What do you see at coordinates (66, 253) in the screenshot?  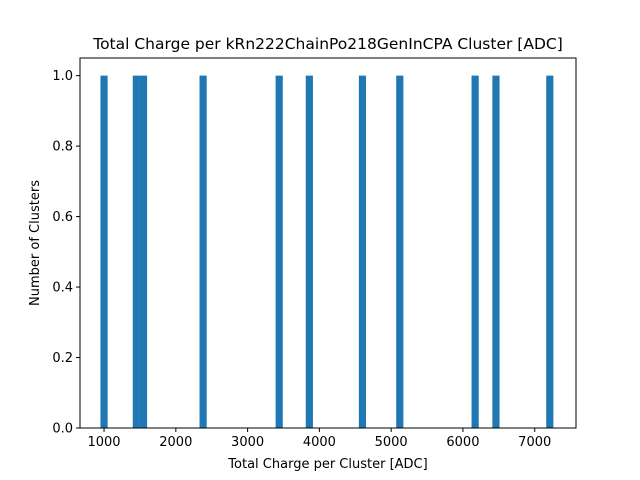 I see `y-axis-ticks: 0.0 0.2 0.4 0.6 0.8 1.0` at bounding box center [66, 253].